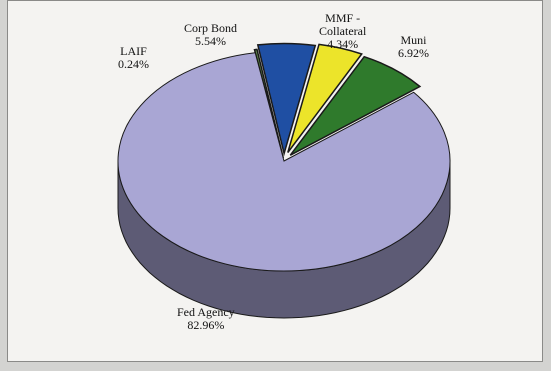  I want to click on label-laif: LAIF 0.24%, so click(133, 58).